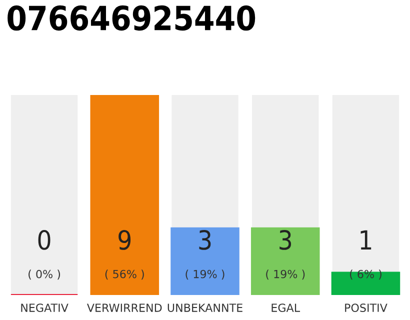 The width and height of the screenshot is (410, 320). Describe the element at coordinates (365, 284) in the screenshot. I see `bar` at that location.